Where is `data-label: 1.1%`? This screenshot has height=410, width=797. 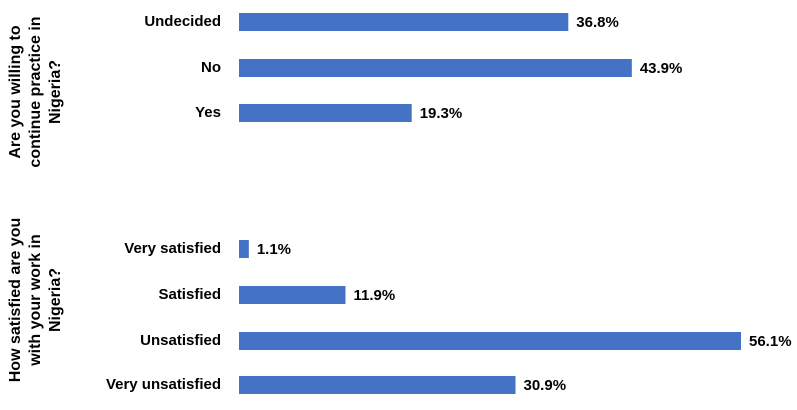 data-label: 1.1% is located at coordinates (274, 249).